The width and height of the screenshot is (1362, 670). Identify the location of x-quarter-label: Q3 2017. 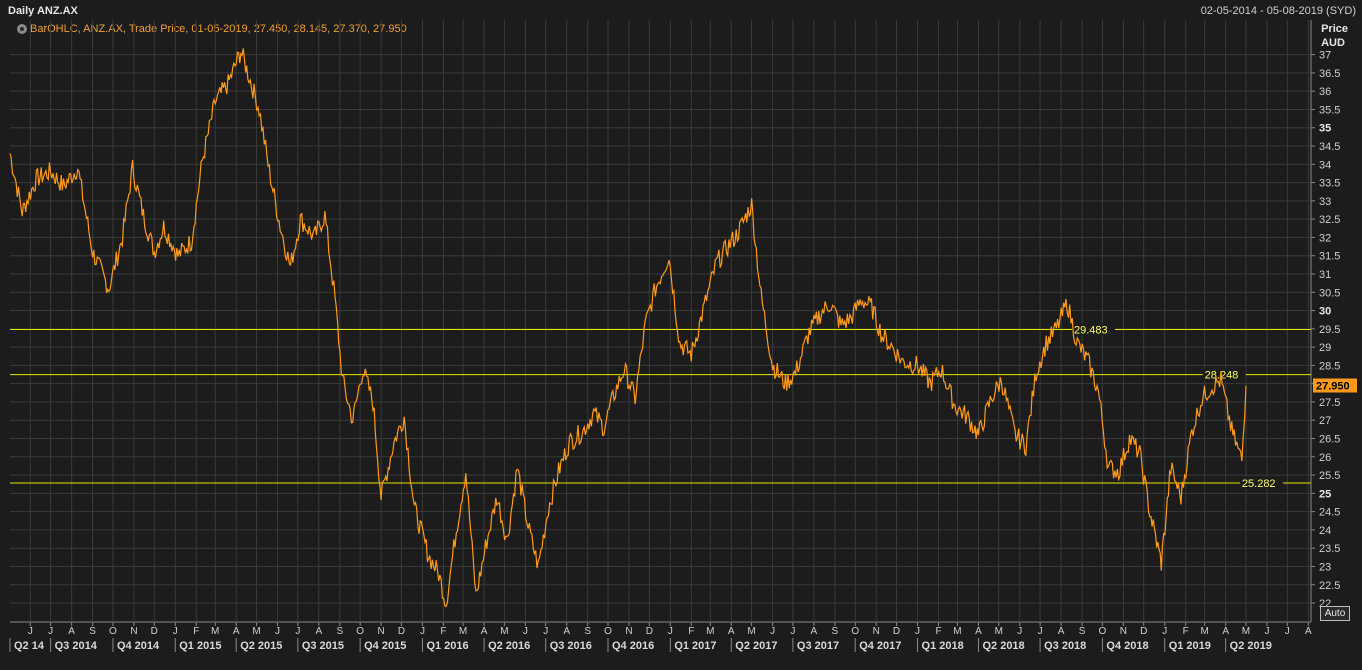
(818, 646).